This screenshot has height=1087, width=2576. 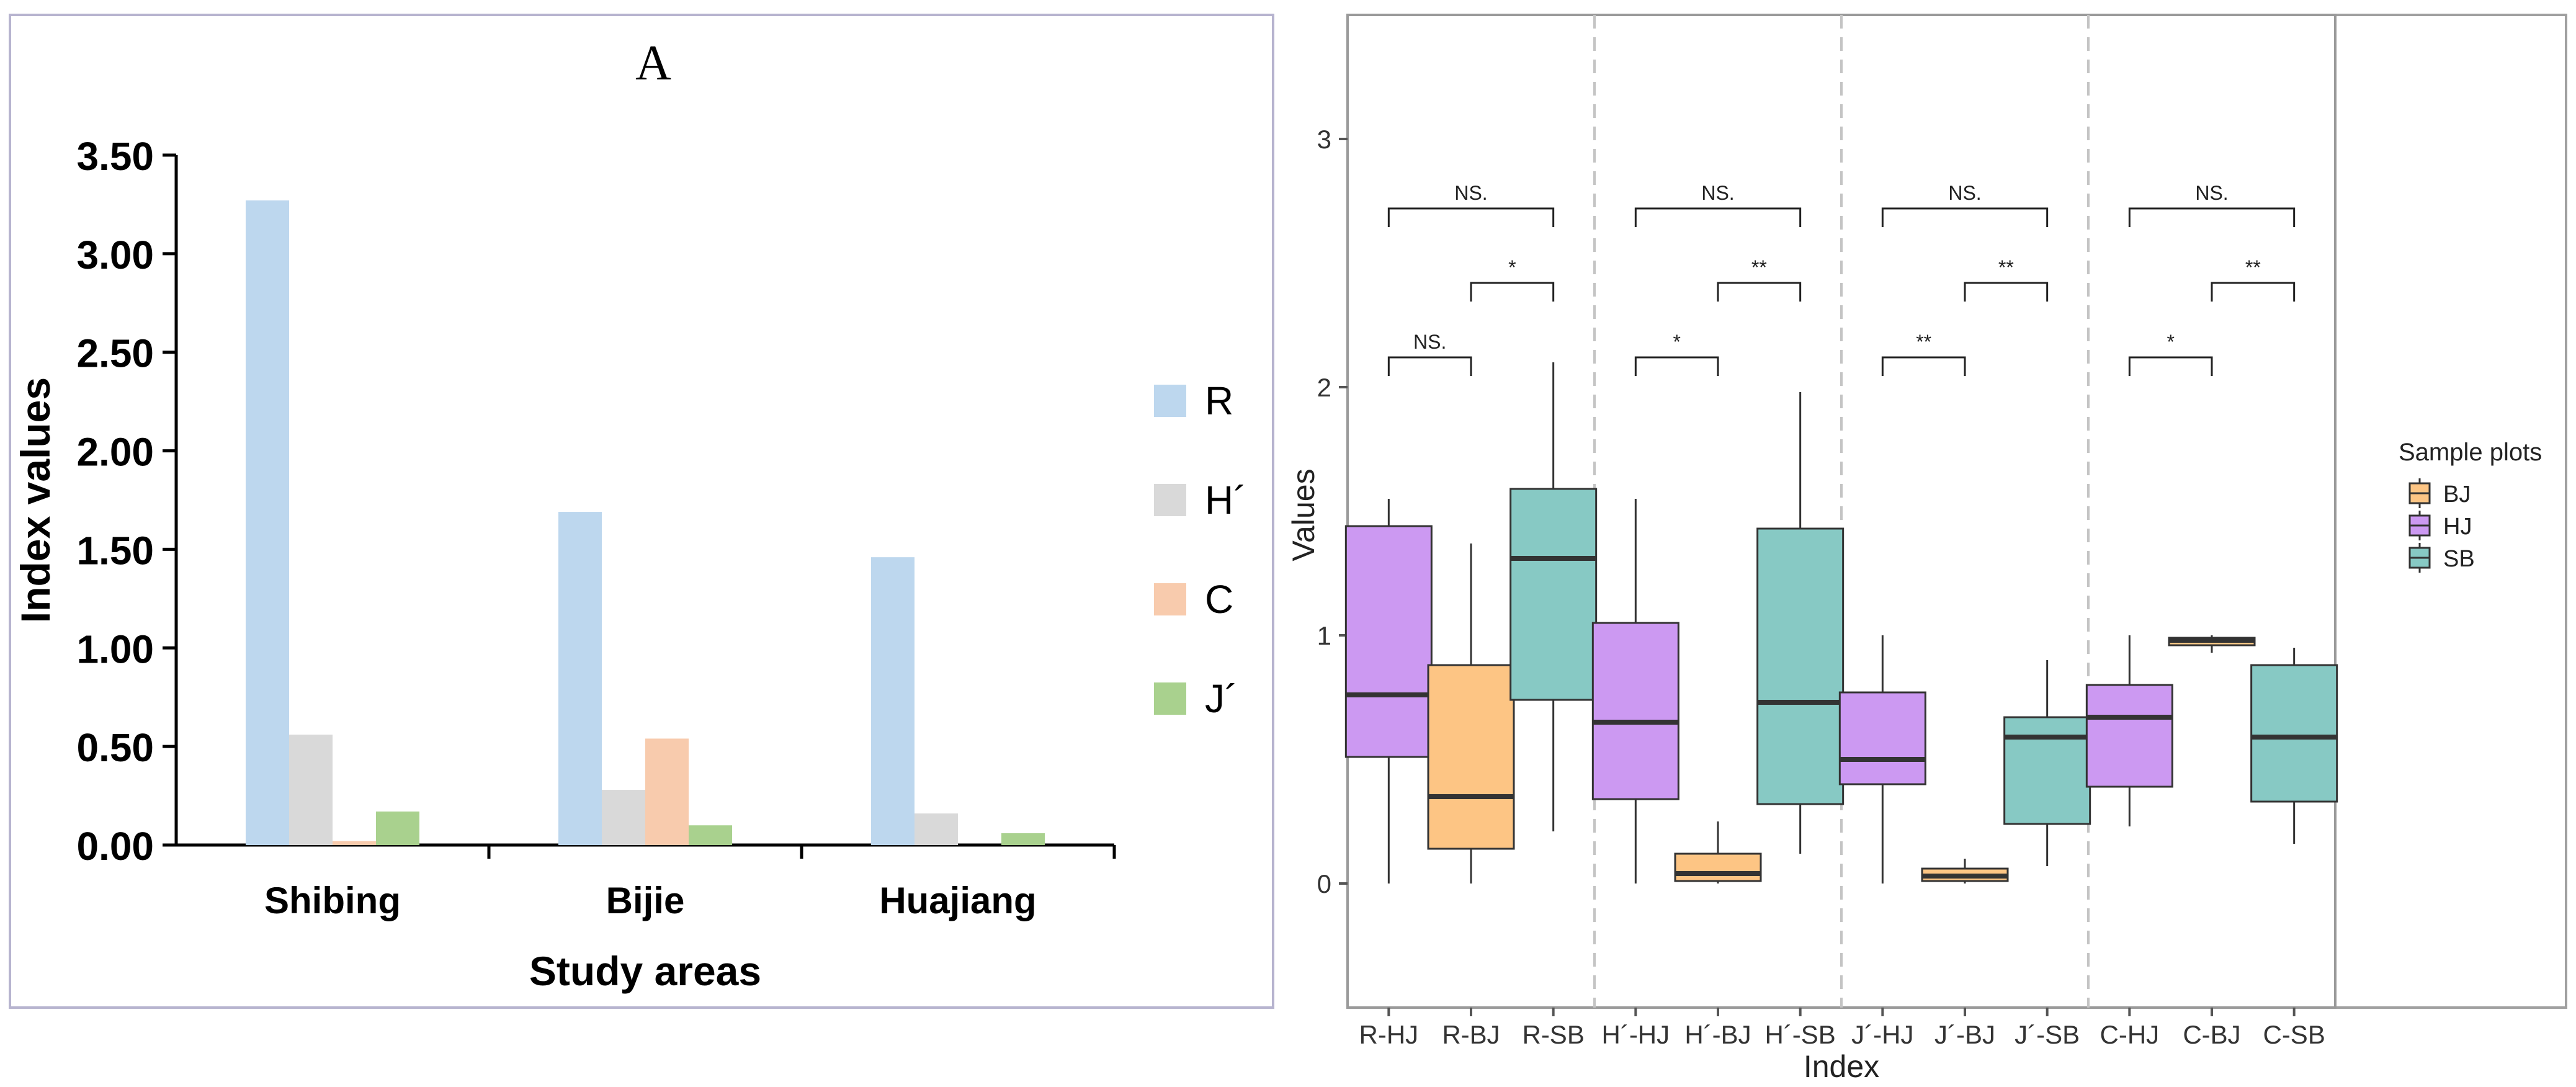 I want to click on bar-H´-Huajiang, so click(x=936, y=829).